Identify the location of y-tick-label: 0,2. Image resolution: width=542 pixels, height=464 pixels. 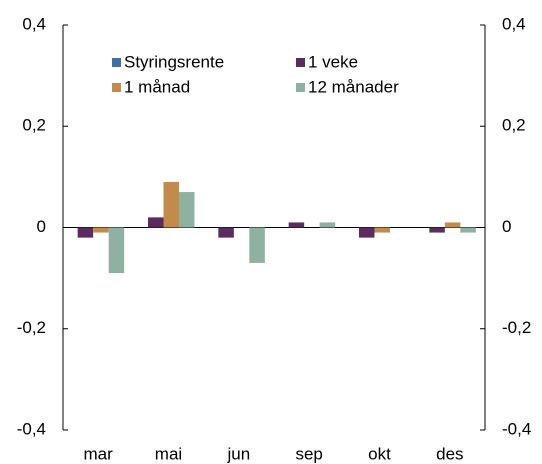
(34, 125).